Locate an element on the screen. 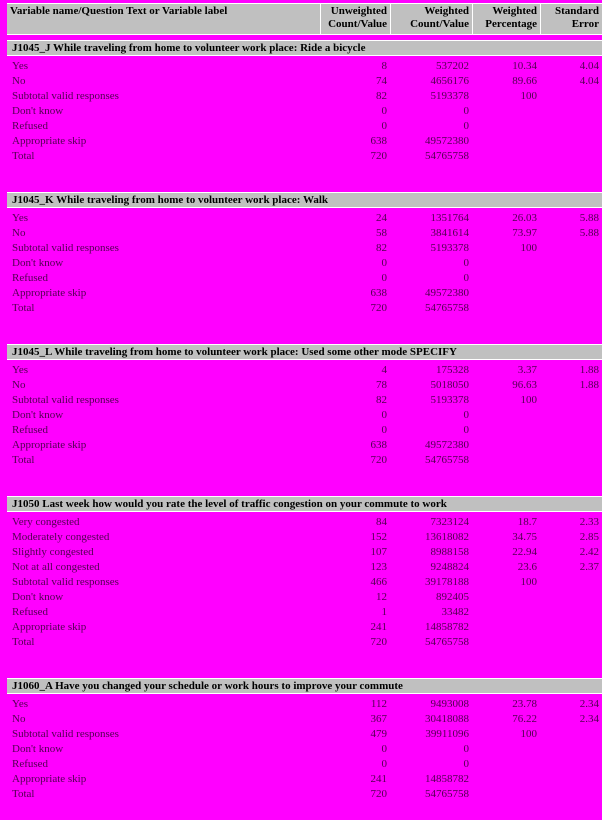 The width and height of the screenshot is (602, 831). row-label: Don't know is located at coordinates (38, 597).